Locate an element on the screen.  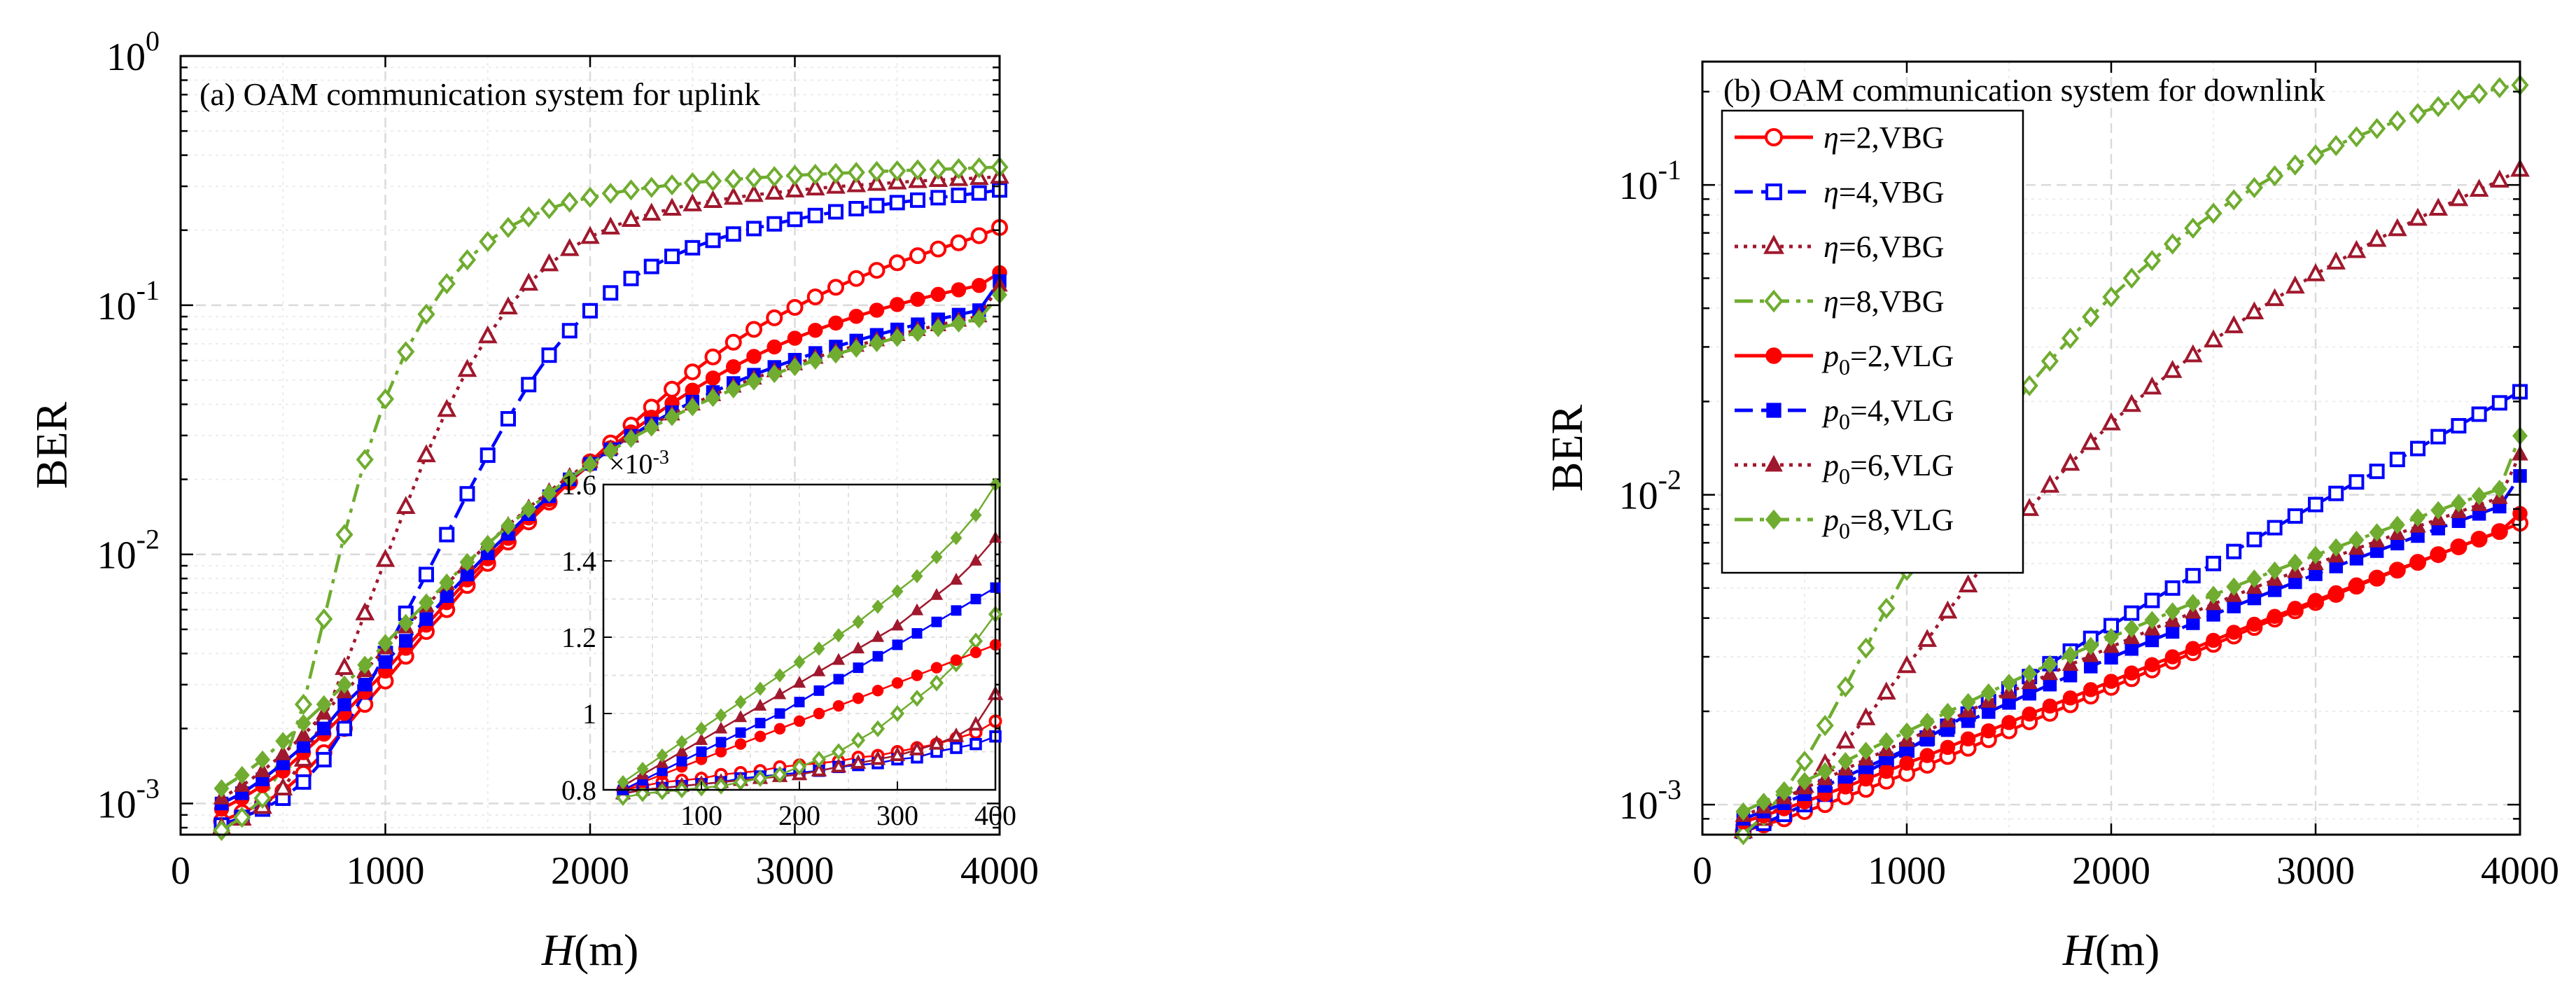
legend-label: η=4,VBG is located at coordinates (1884, 192).